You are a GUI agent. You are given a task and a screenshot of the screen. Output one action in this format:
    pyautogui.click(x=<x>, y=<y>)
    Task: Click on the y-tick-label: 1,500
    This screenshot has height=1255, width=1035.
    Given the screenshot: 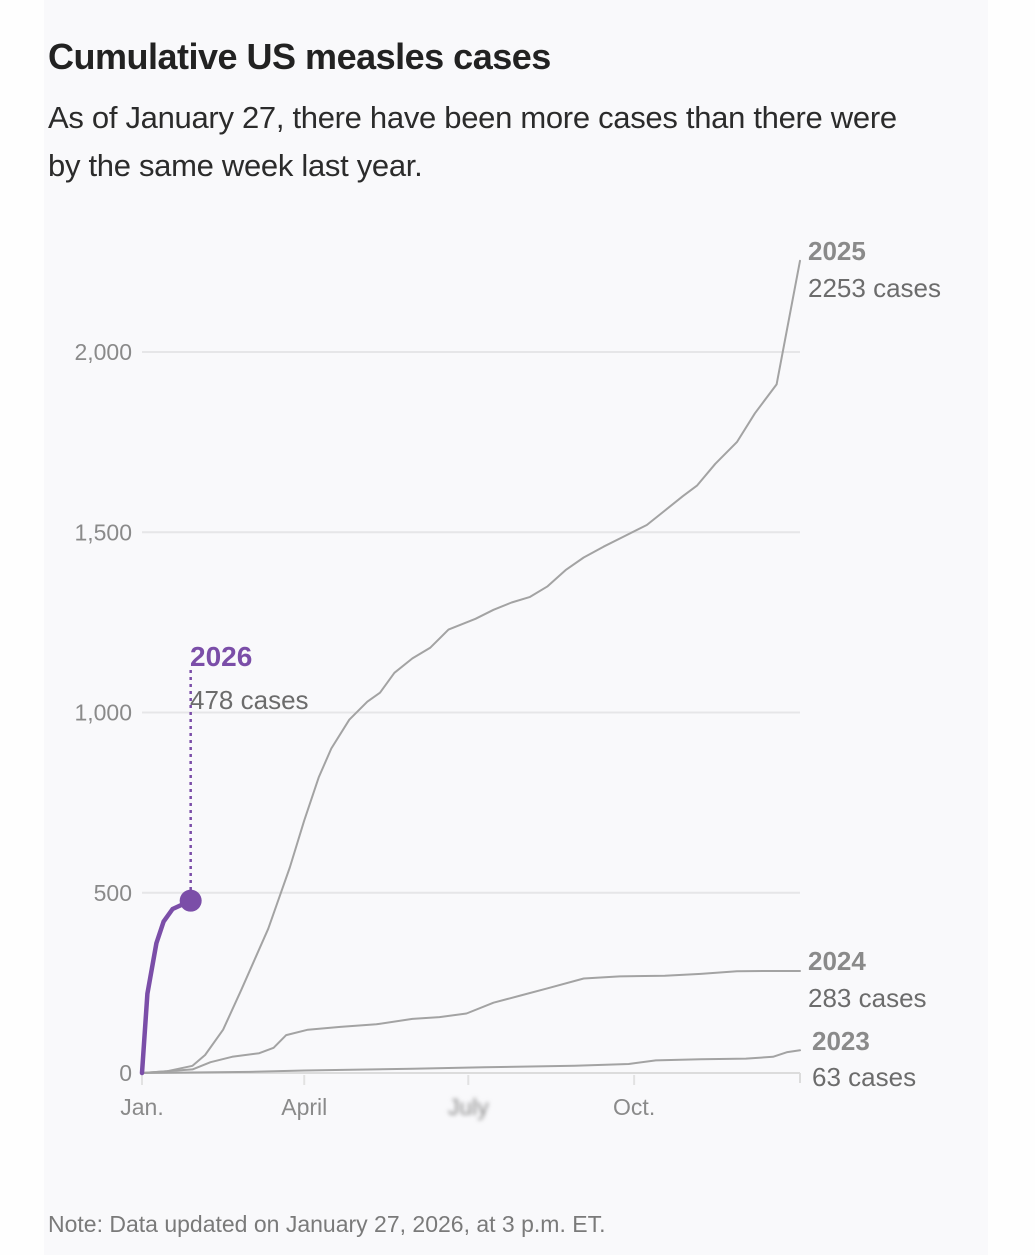 What is the action you would take?
    pyautogui.click(x=103, y=532)
    